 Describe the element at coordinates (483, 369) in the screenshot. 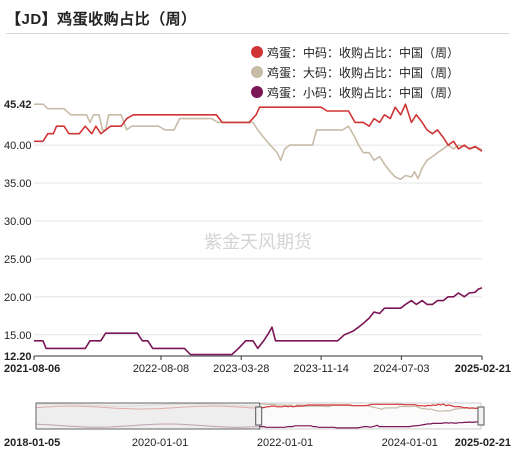

I see `x-tick-label: 2025-02-21` at that location.